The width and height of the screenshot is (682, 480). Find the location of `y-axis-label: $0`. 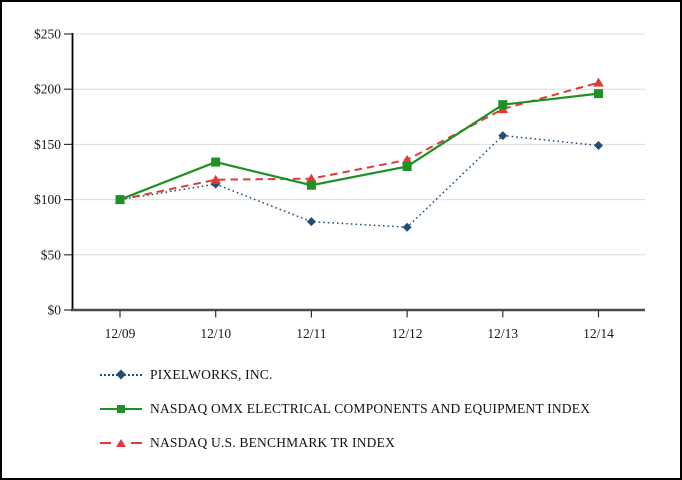

y-axis-label: $0 is located at coordinates (55, 310).